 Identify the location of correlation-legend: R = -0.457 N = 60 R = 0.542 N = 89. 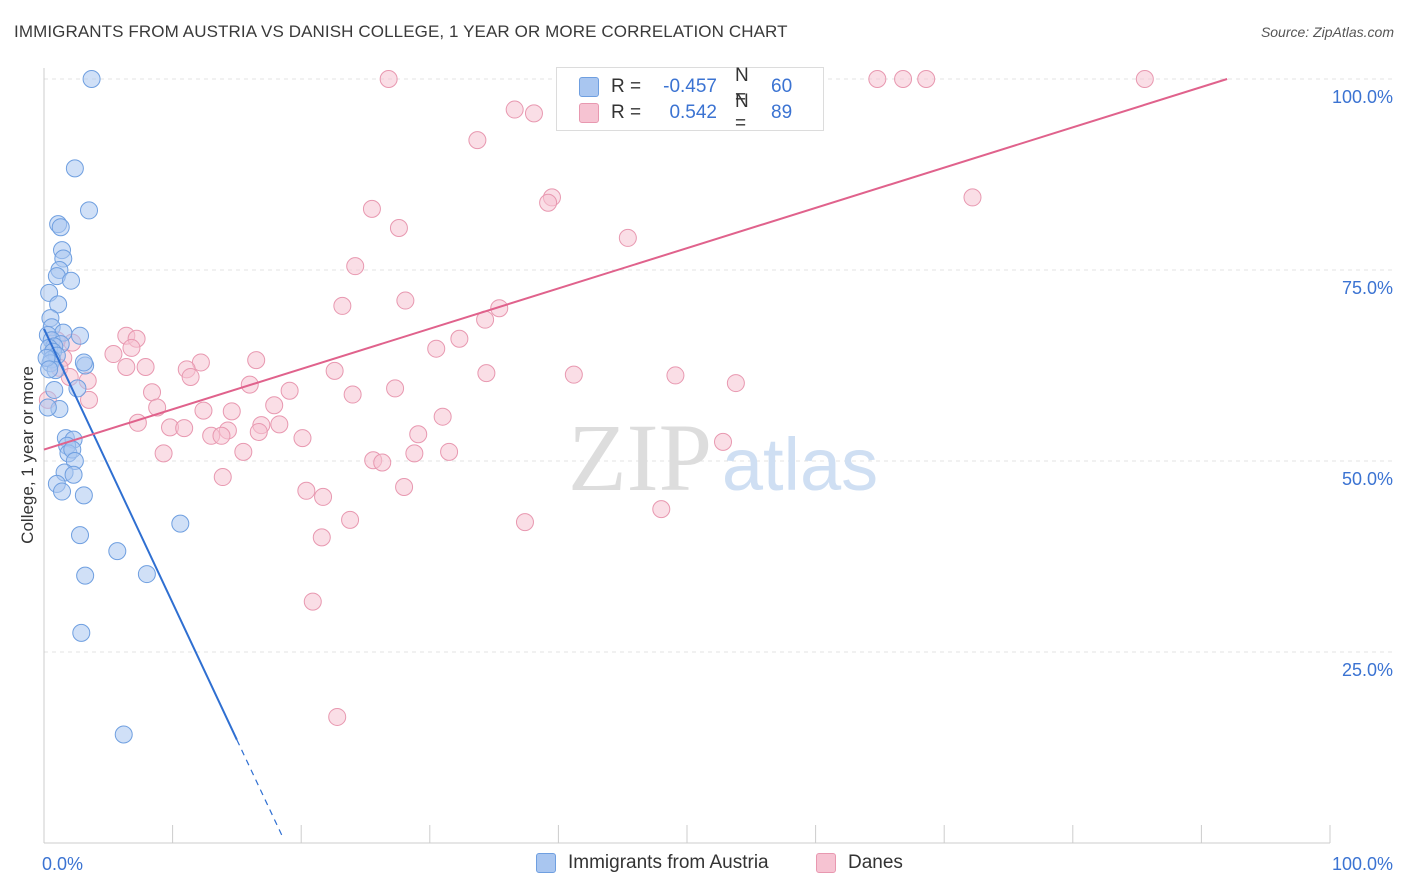
(690, 99).